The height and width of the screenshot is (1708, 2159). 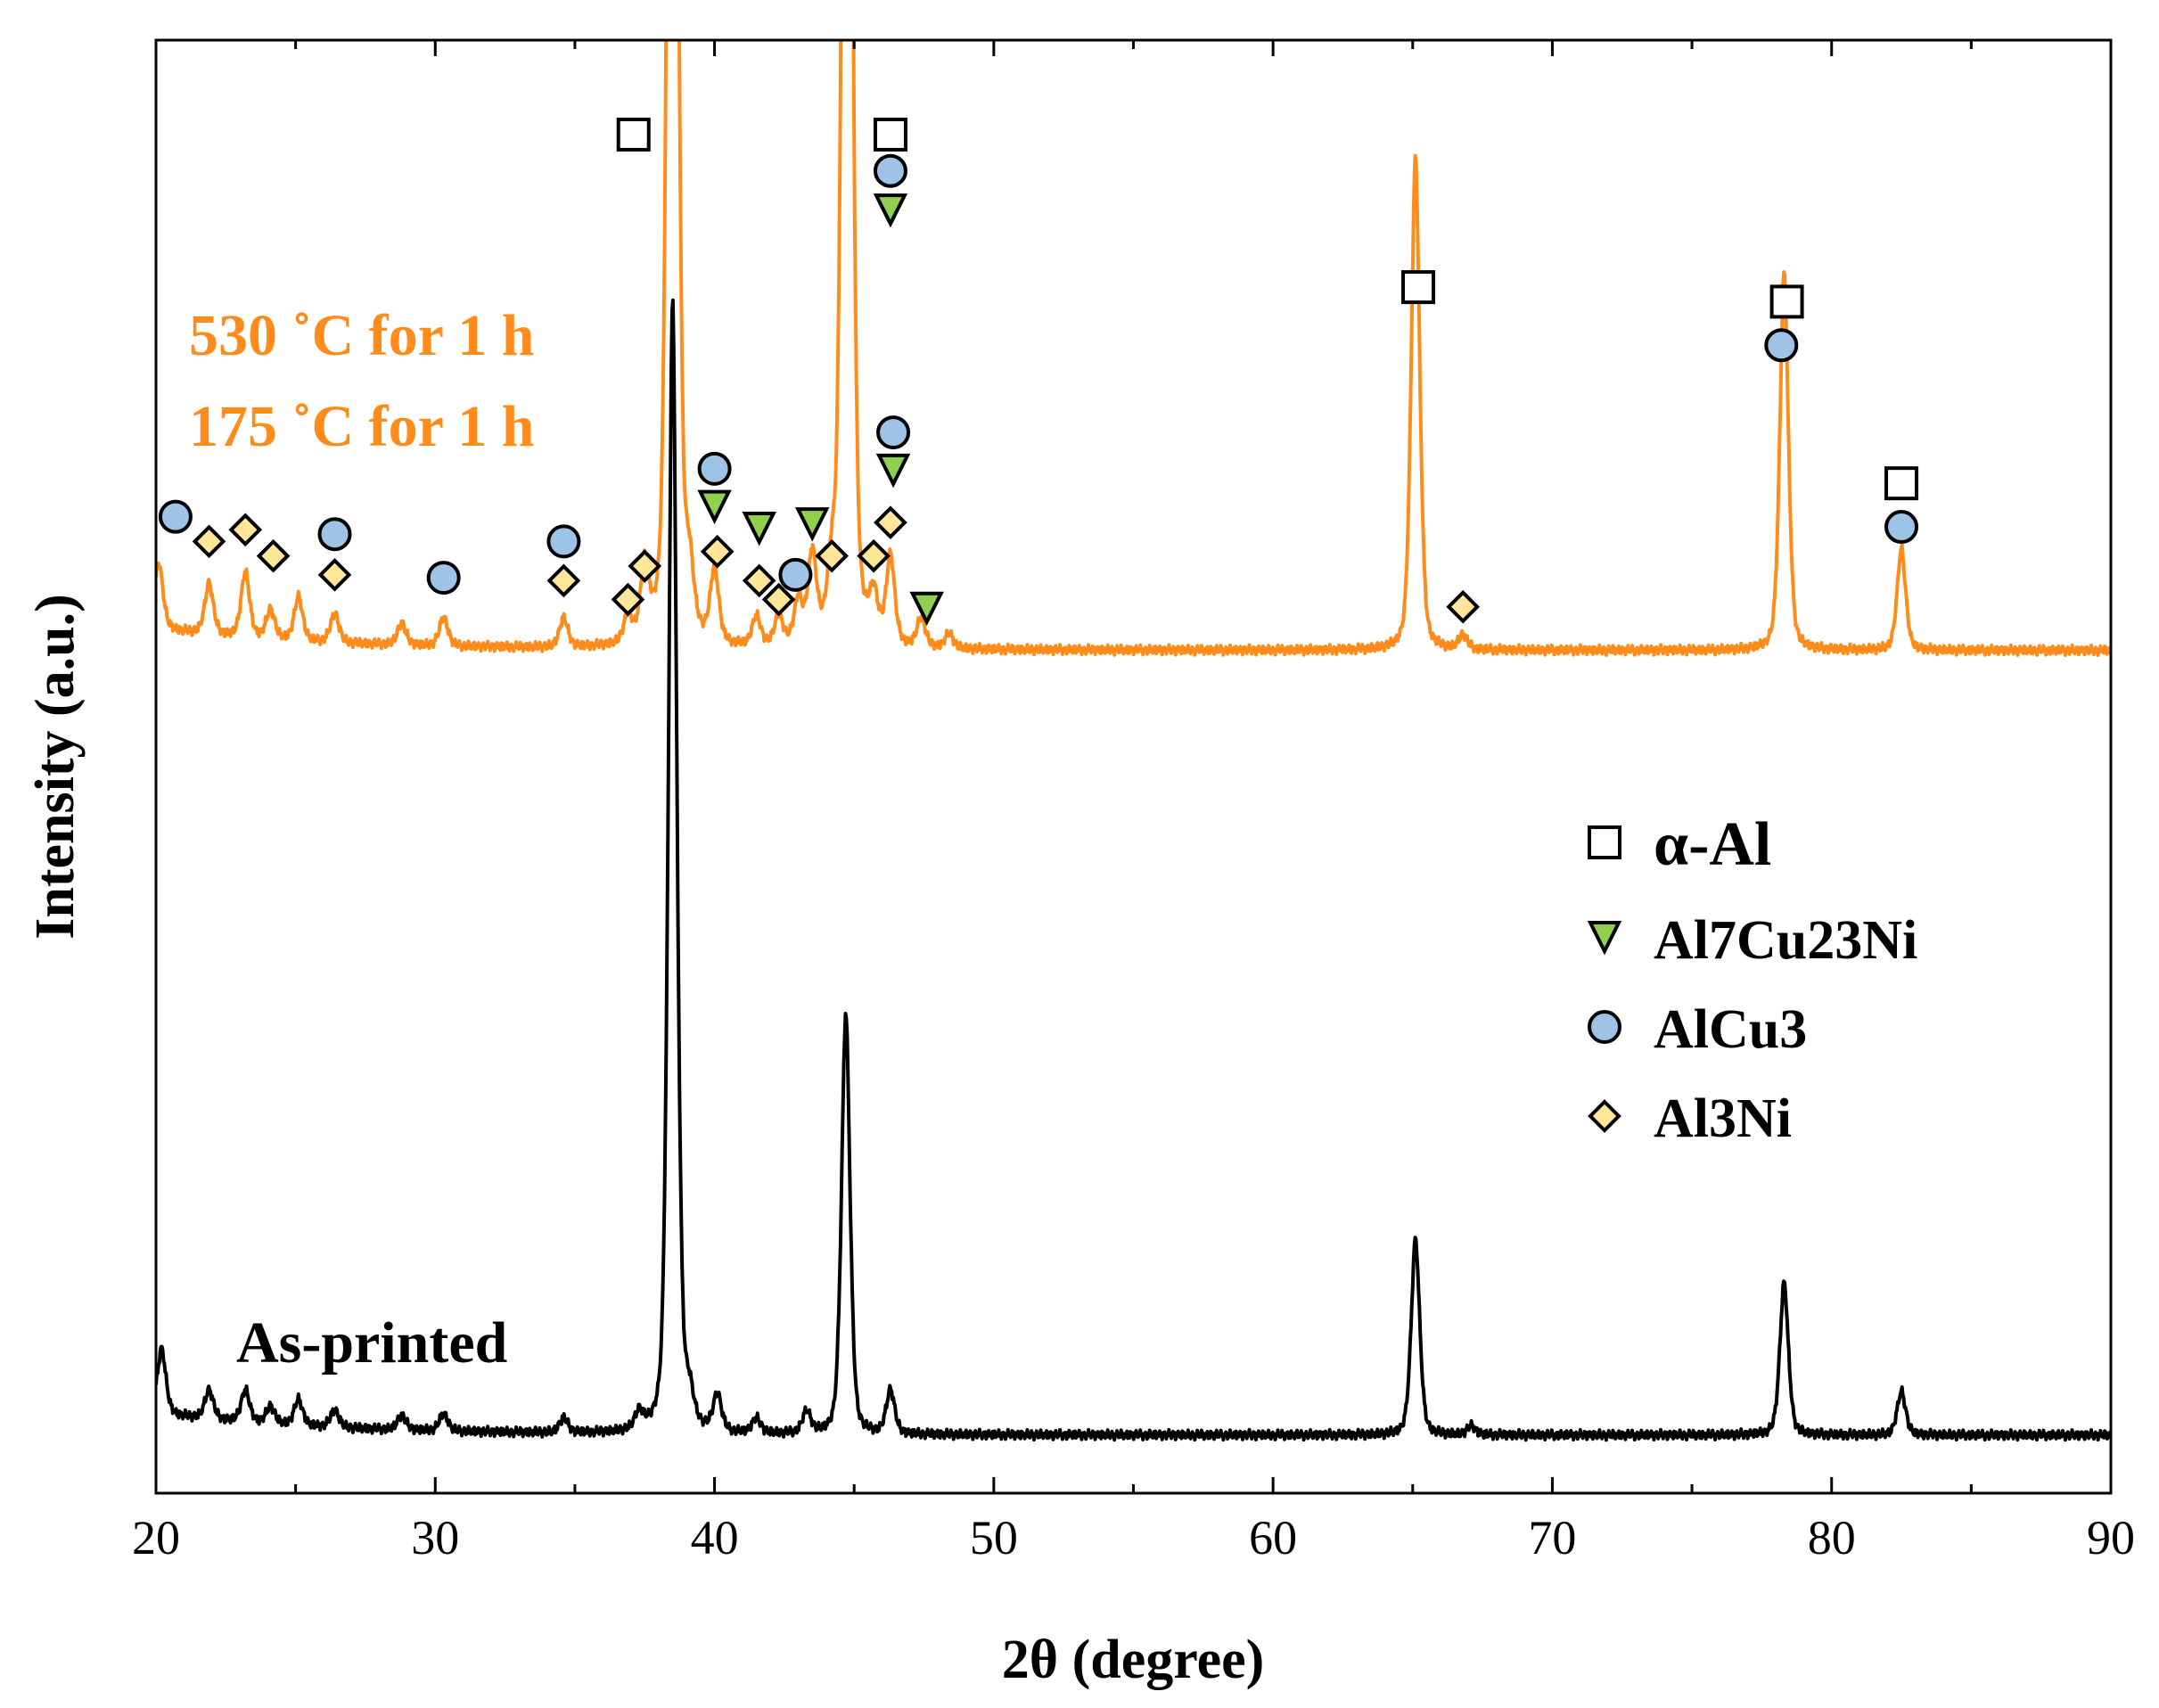 I want to click on x-tick-label: 80, so click(x=1832, y=1537).